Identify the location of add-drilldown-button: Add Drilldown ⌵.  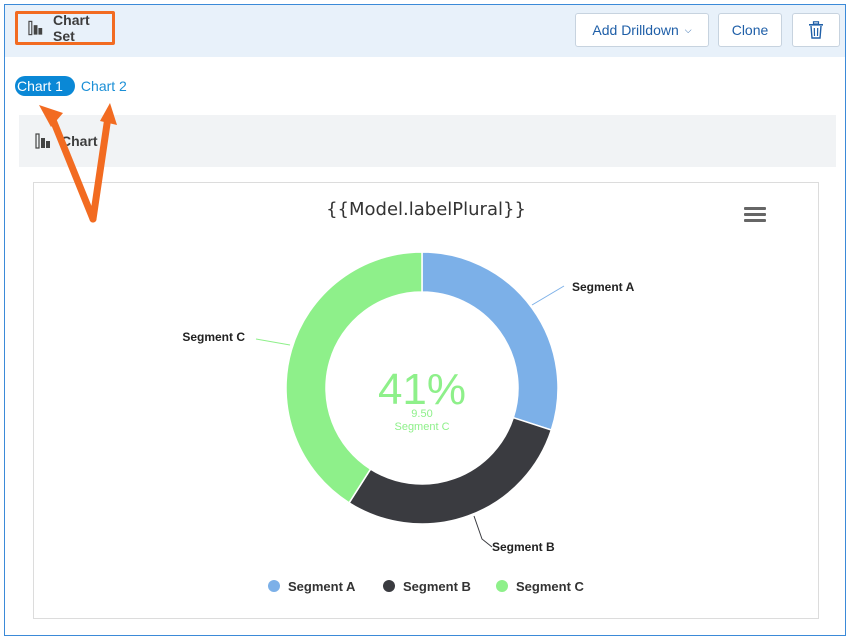
(642, 30).